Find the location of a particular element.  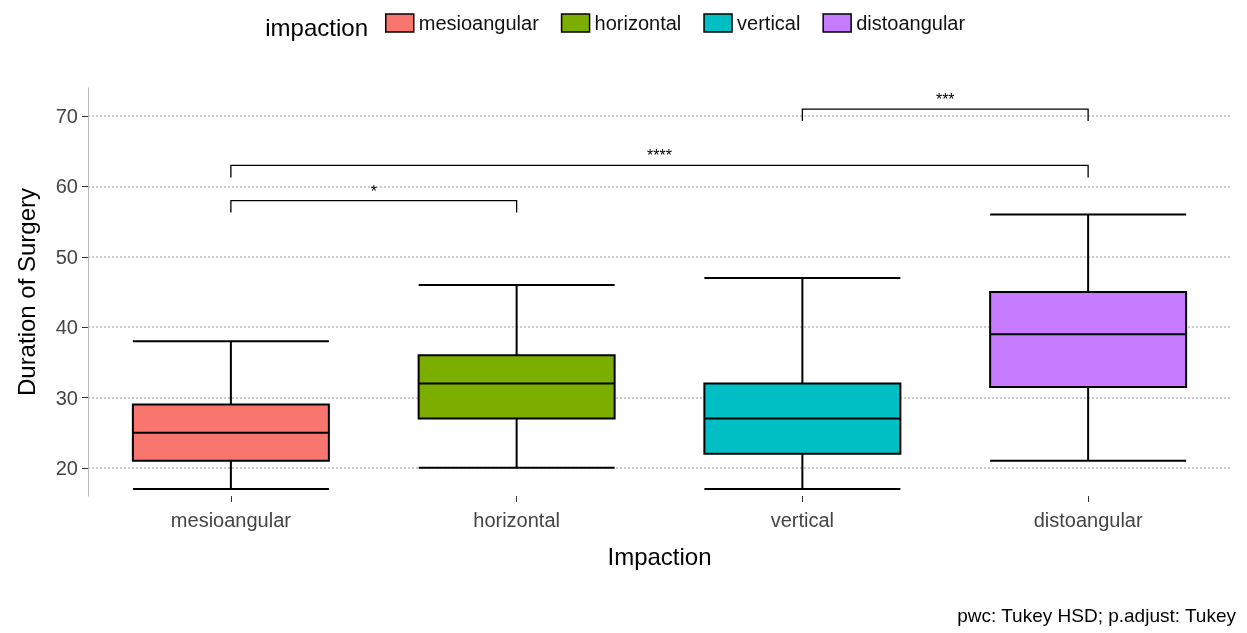

x-tick-label: distoangular is located at coordinates (1088, 520).